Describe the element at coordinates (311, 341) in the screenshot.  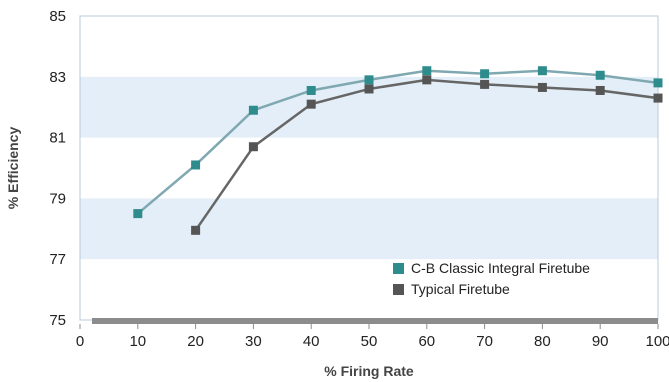
I see `x-tick-label: 40` at that location.